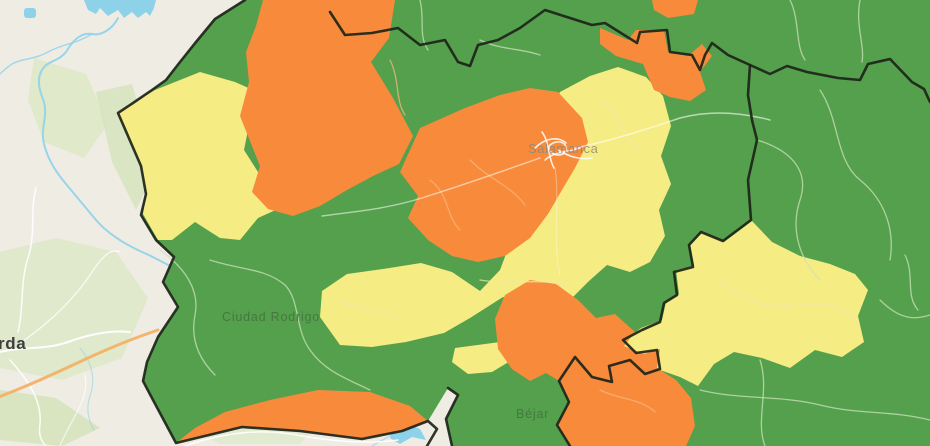 The image size is (930, 446). I want to click on zone-orange-northeast, so click(656, 64).